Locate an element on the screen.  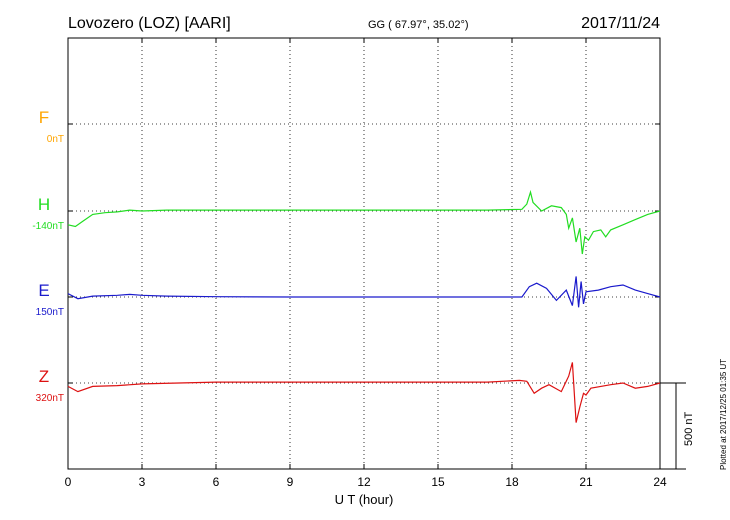
x-tick-label: 3 is located at coordinates (142, 482).